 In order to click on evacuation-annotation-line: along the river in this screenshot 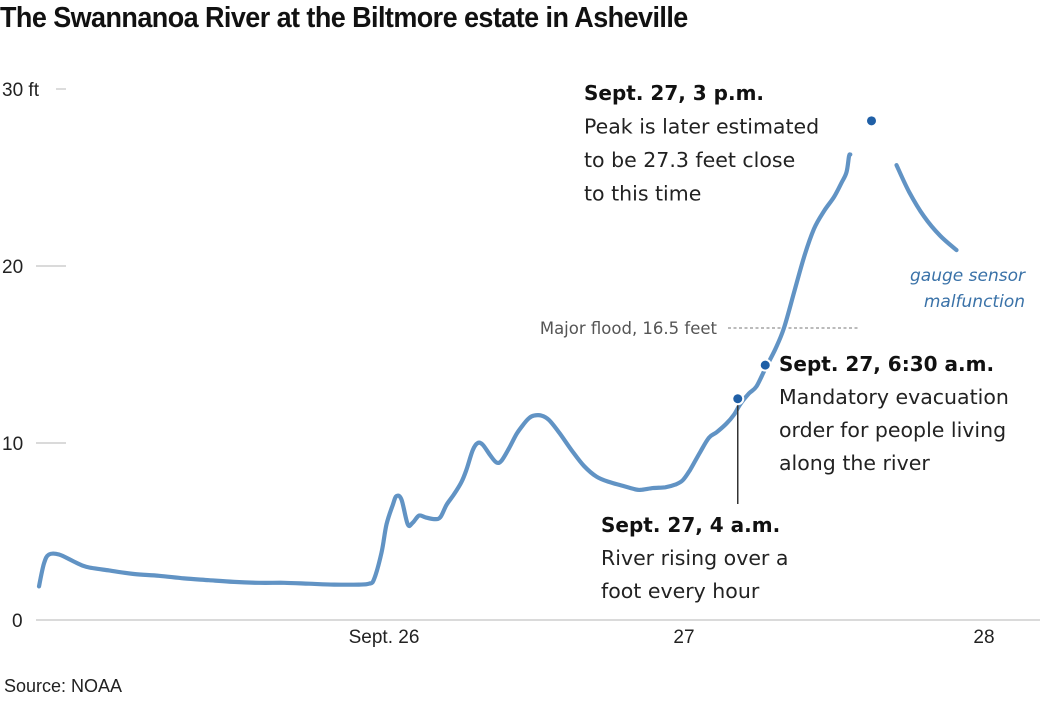, I will do `click(854, 463)`.